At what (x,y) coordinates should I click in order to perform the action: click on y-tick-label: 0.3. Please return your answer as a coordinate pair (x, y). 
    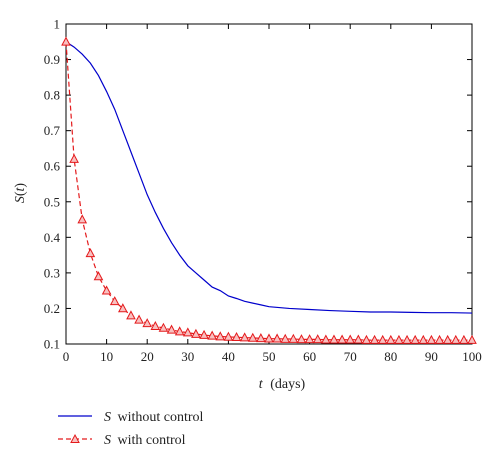
    Looking at the image, I should click on (52, 272).